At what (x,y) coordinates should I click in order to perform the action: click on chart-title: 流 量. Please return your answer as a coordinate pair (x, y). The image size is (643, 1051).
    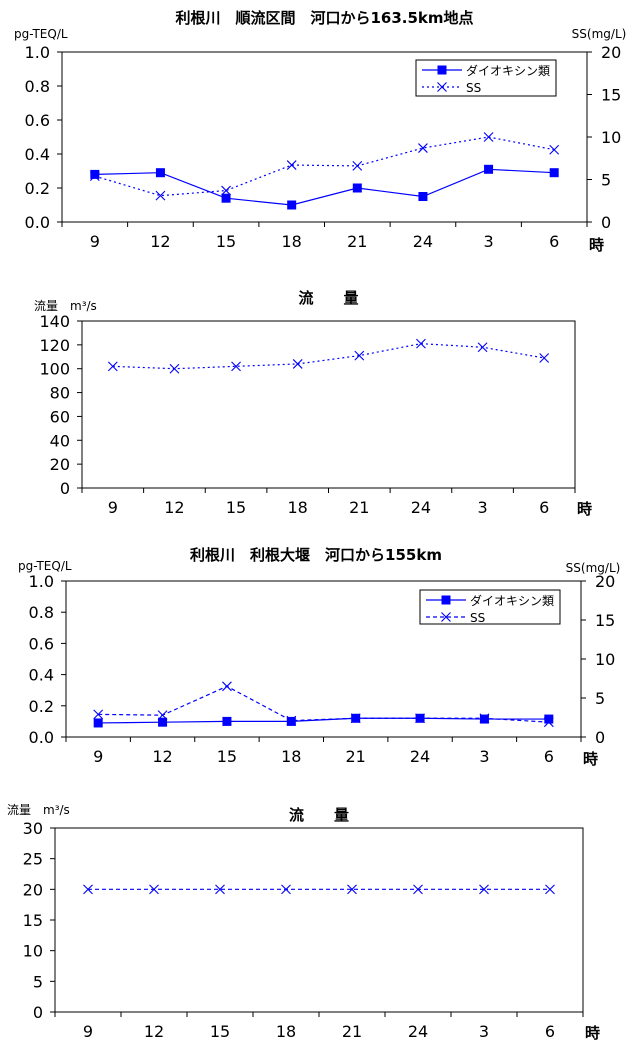
    Looking at the image, I should click on (328, 298).